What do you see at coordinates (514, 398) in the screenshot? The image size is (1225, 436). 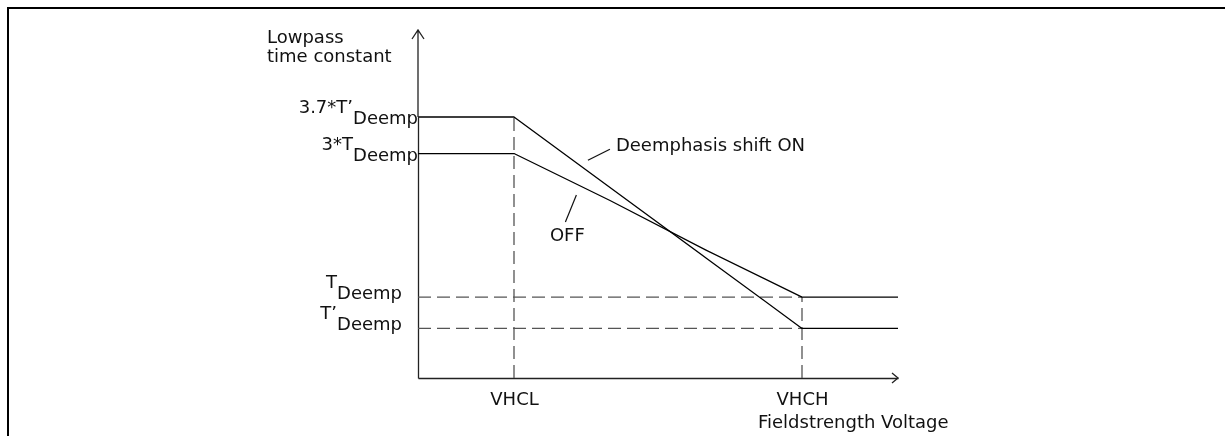 I see `x-tick-label: VHCL` at bounding box center [514, 398].